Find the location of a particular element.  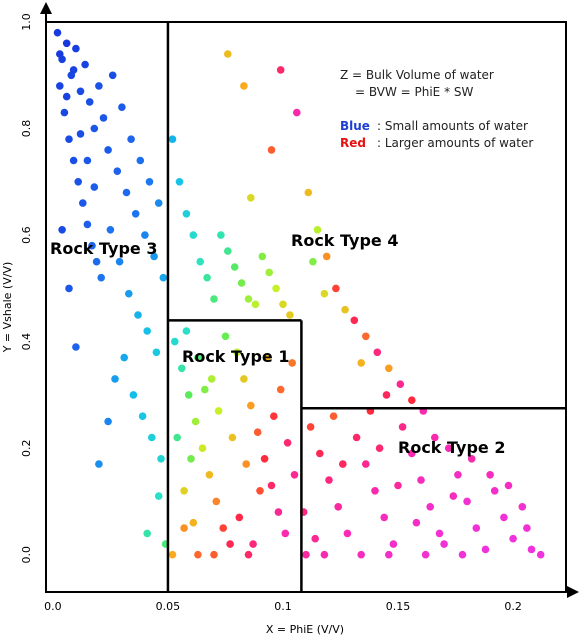

region-label-rock-type-4: Rock Type 4 is located at coordinates (344, 240).